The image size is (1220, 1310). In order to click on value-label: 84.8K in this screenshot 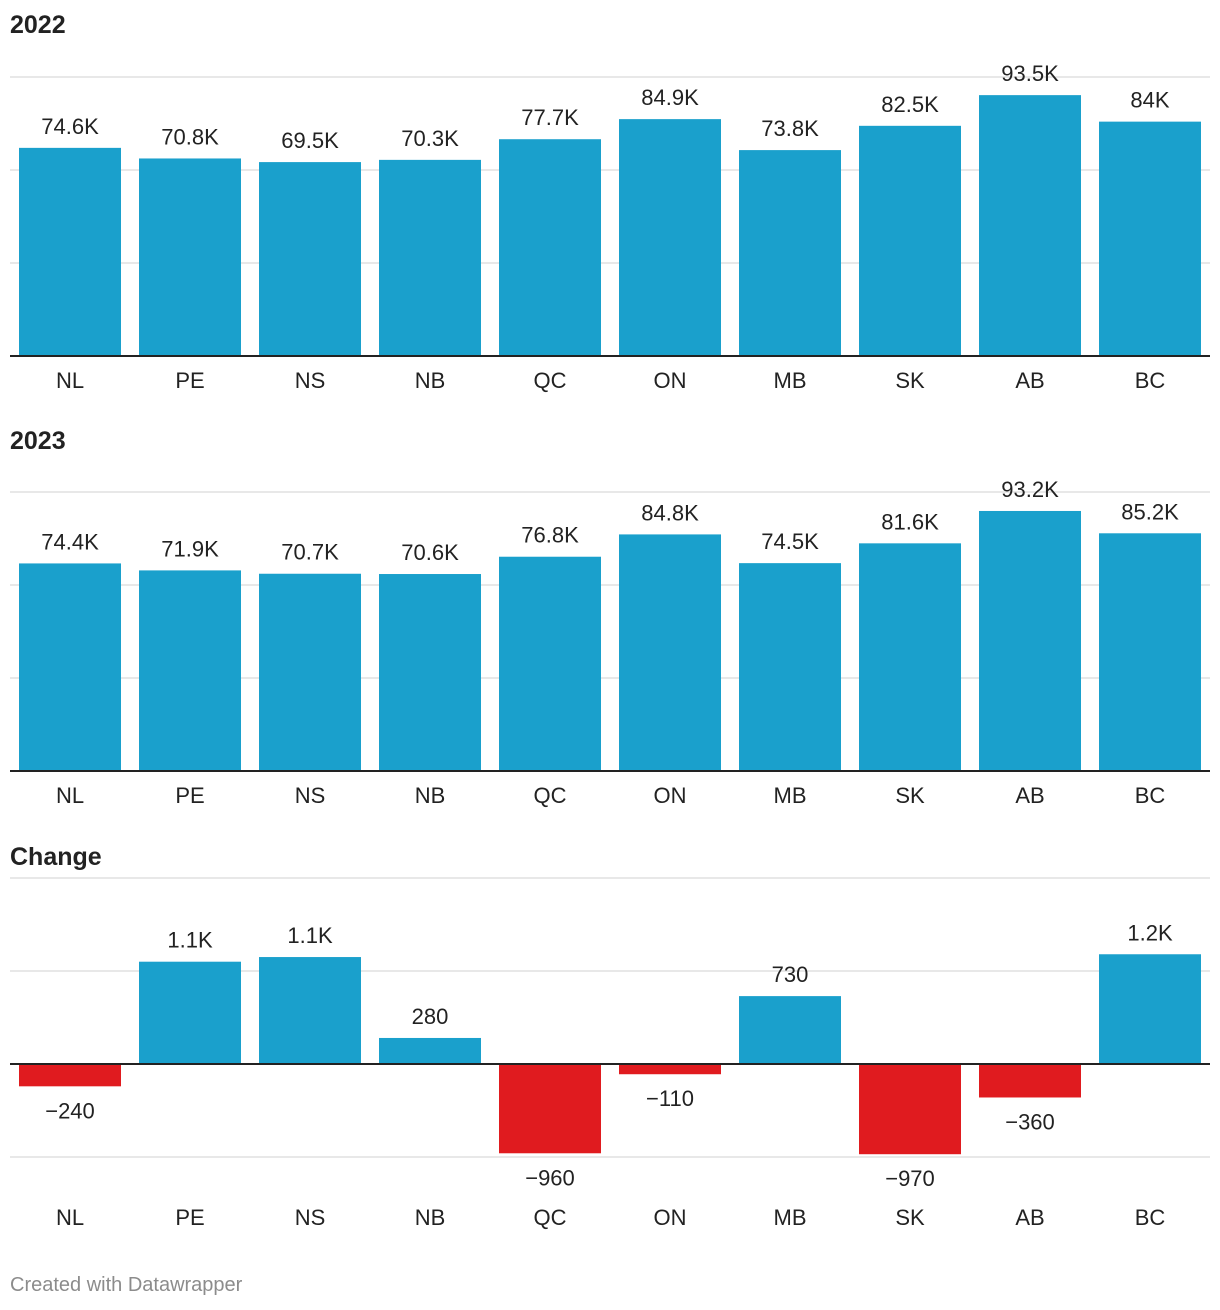, I will do `click(670, 512)`.